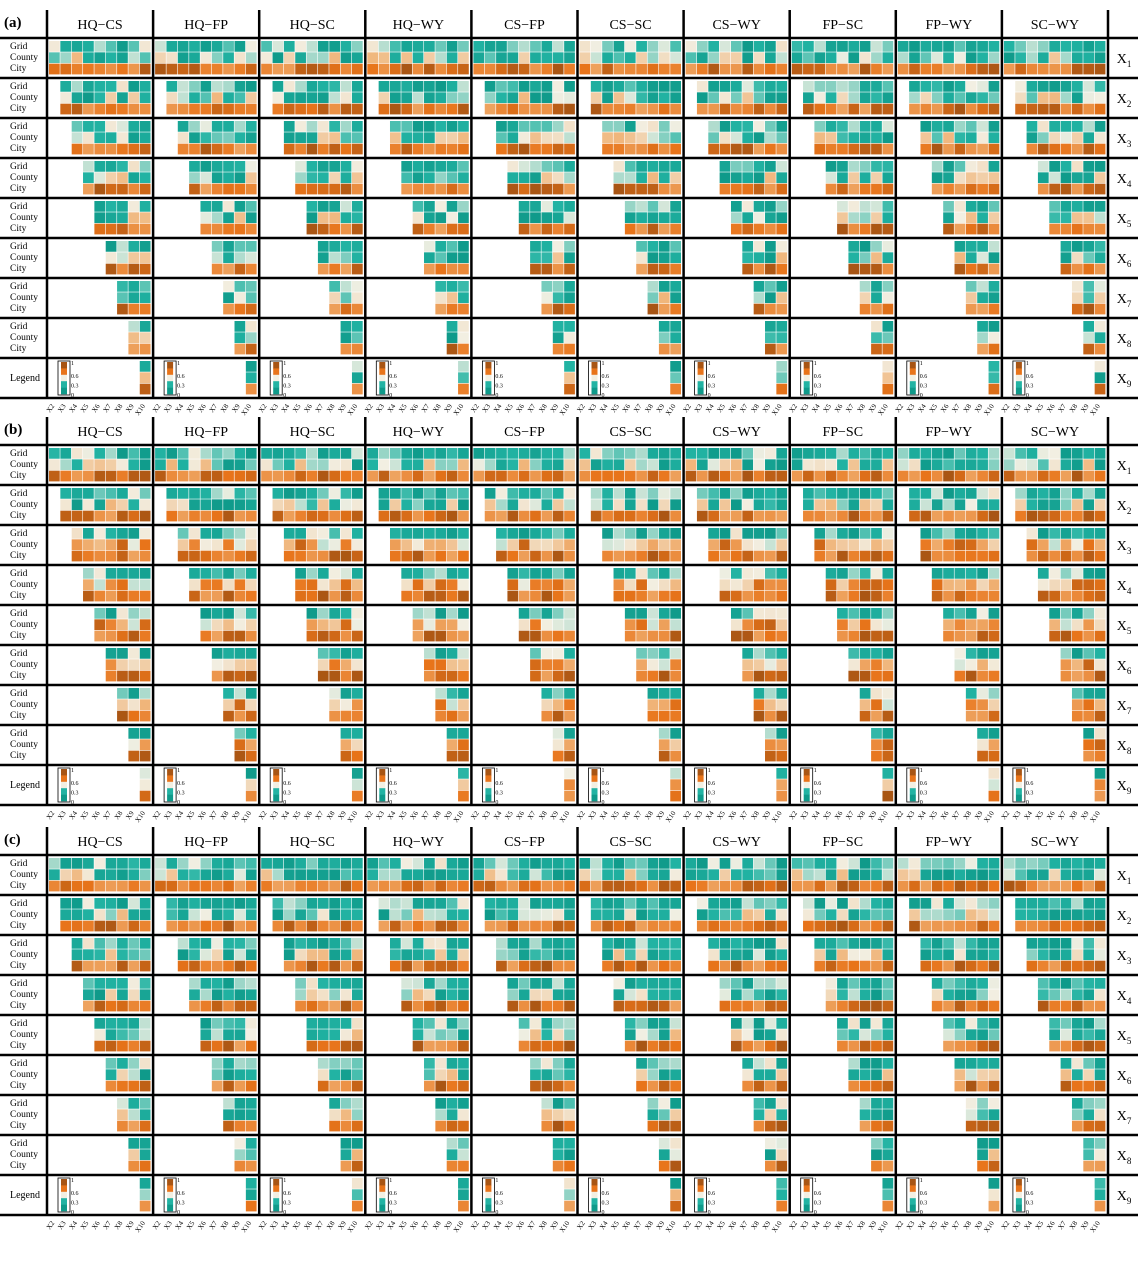 The width and height of the screenshot is (1139, 1274). Describe the element at coordinates (912, 798) in the screenshot. I see `colorbar-segment` at that location.